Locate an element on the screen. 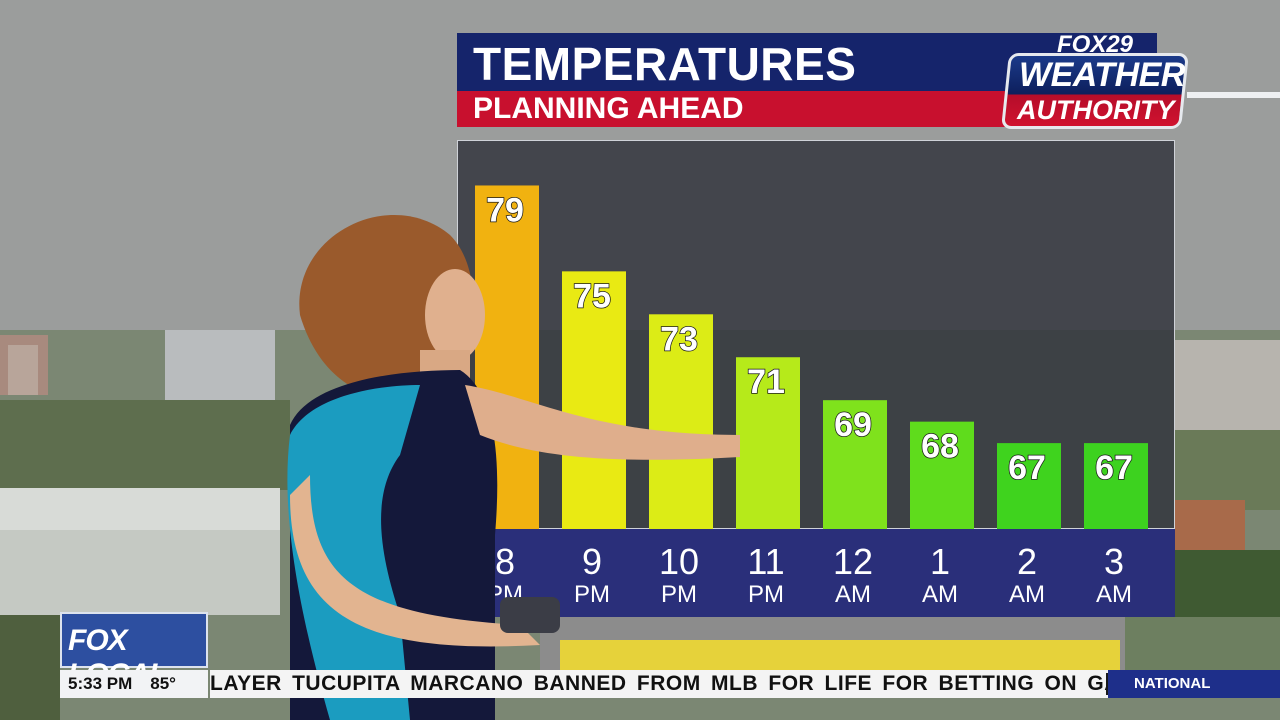  ticker-section-tag: NATIONAL is located at coordinates (1194, 684).